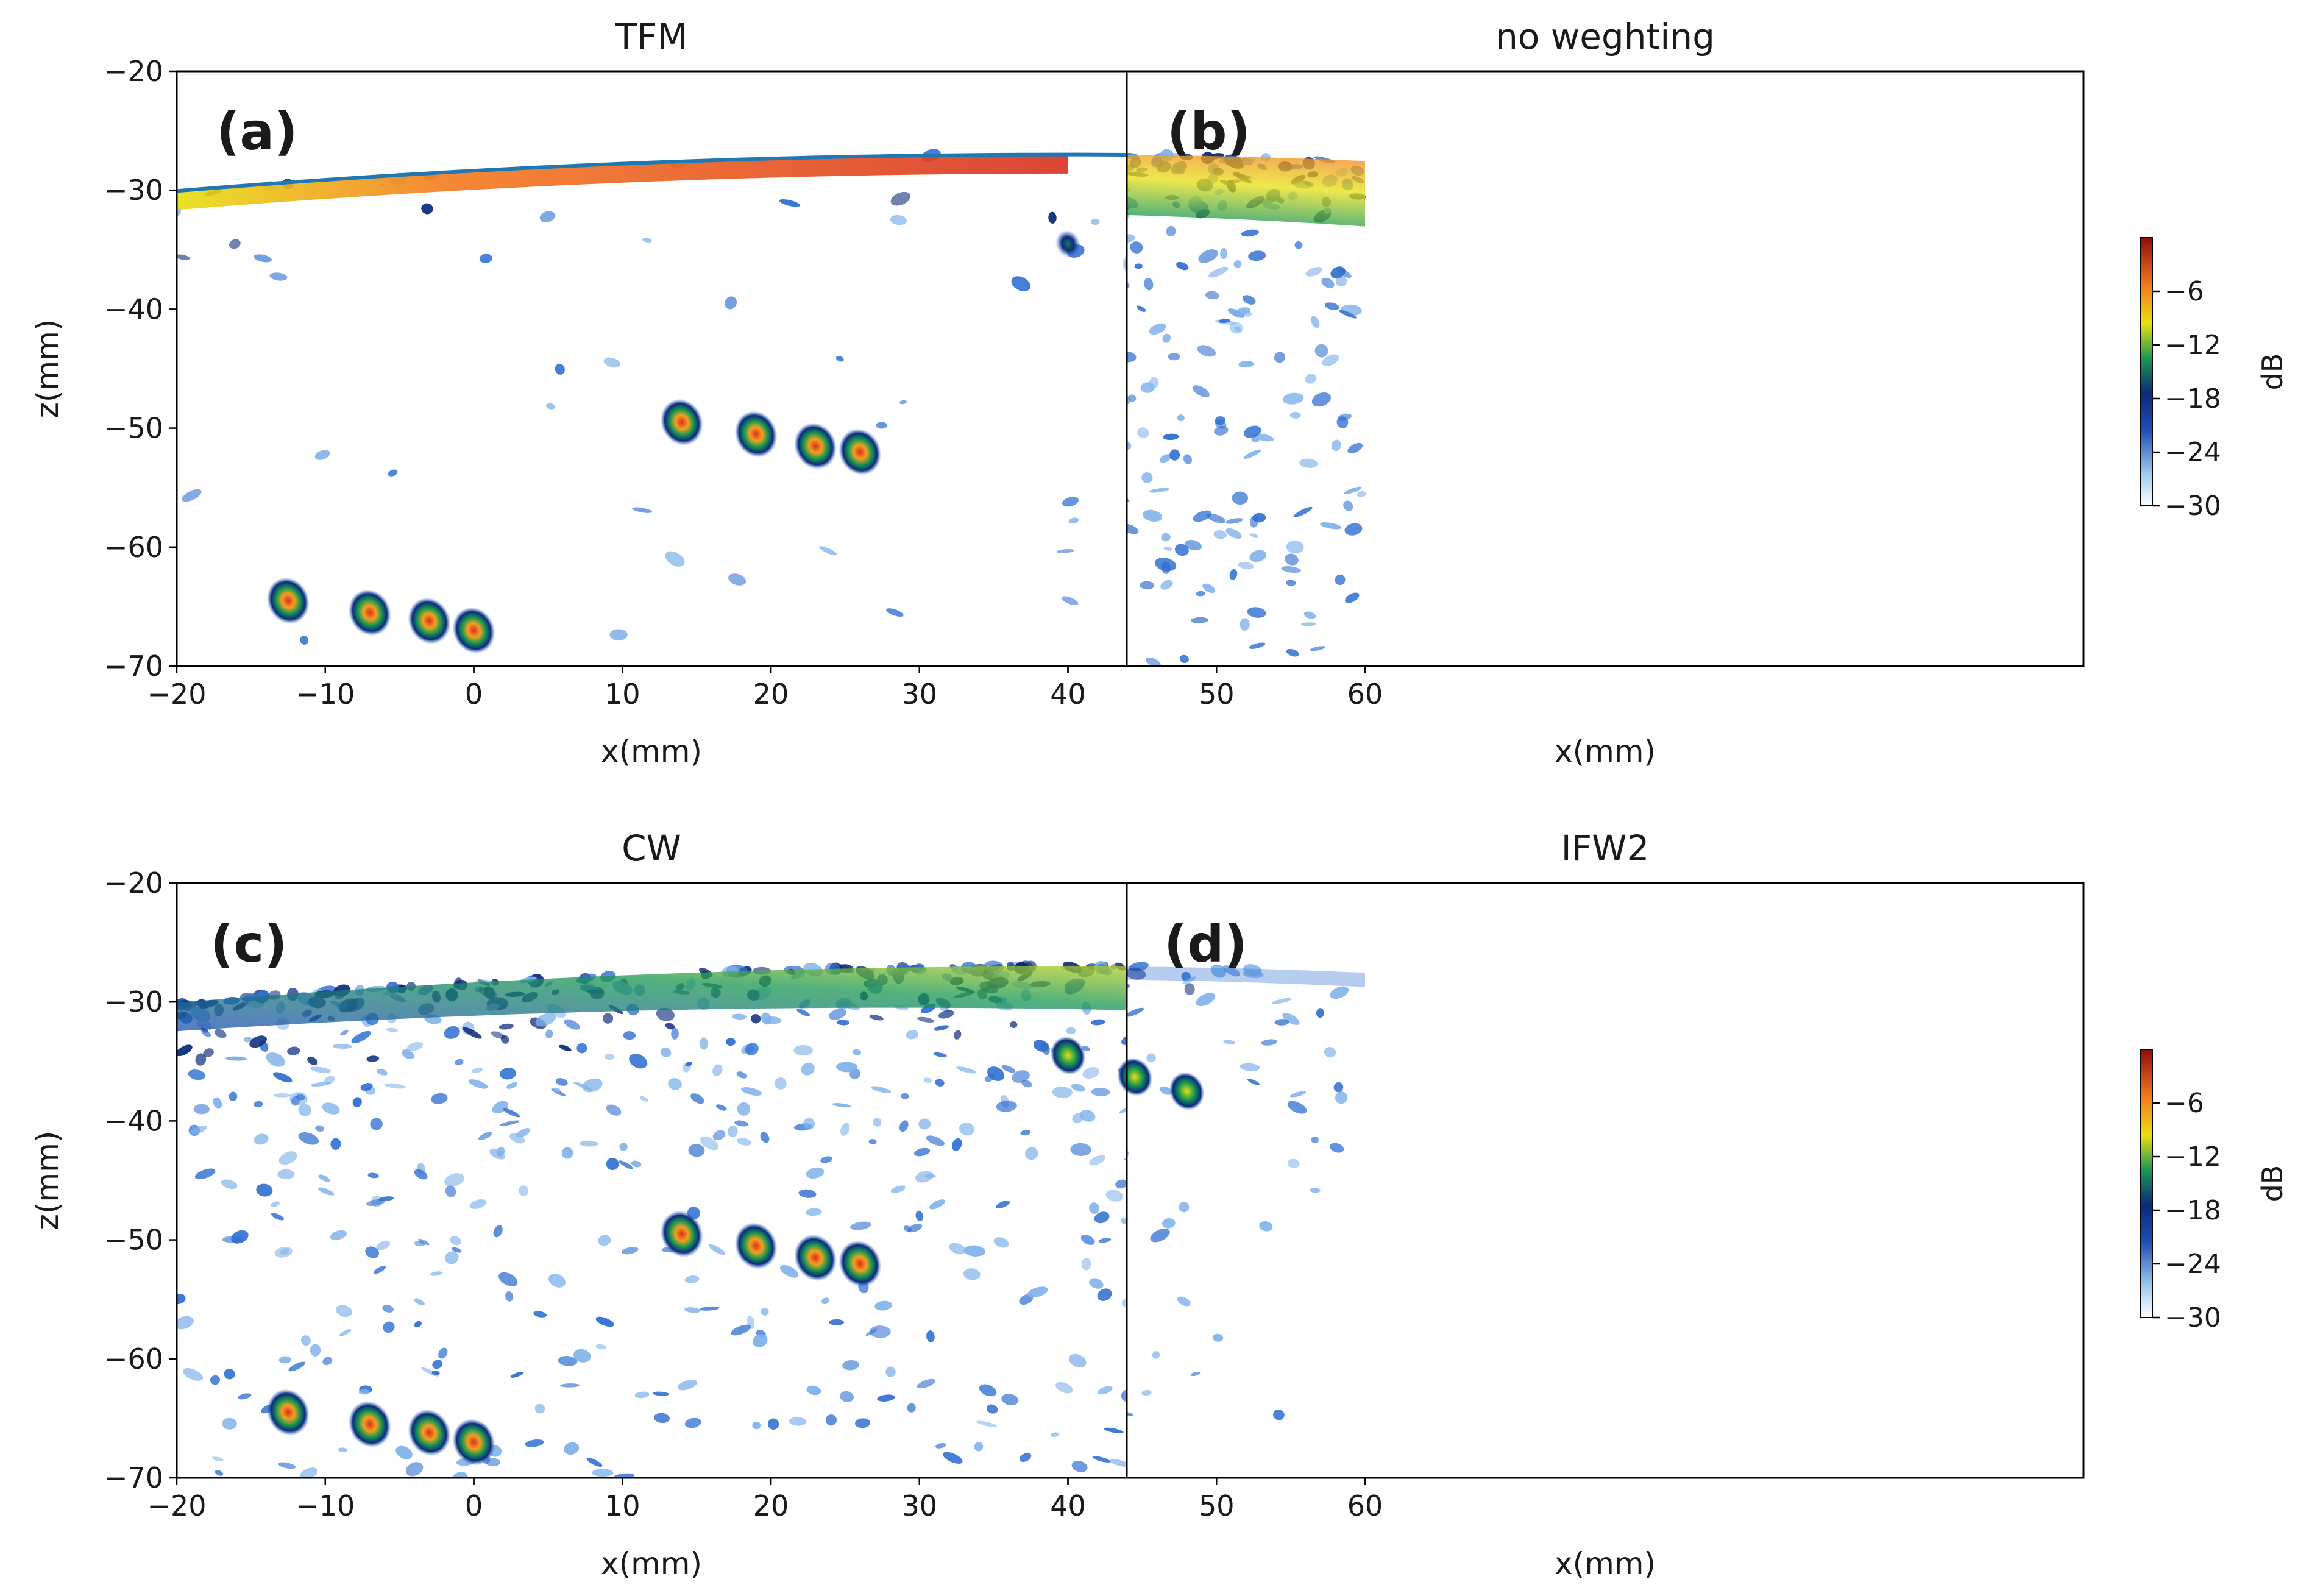  I want to click on colorbar-tick-label: −18, so click(2193, 1211).